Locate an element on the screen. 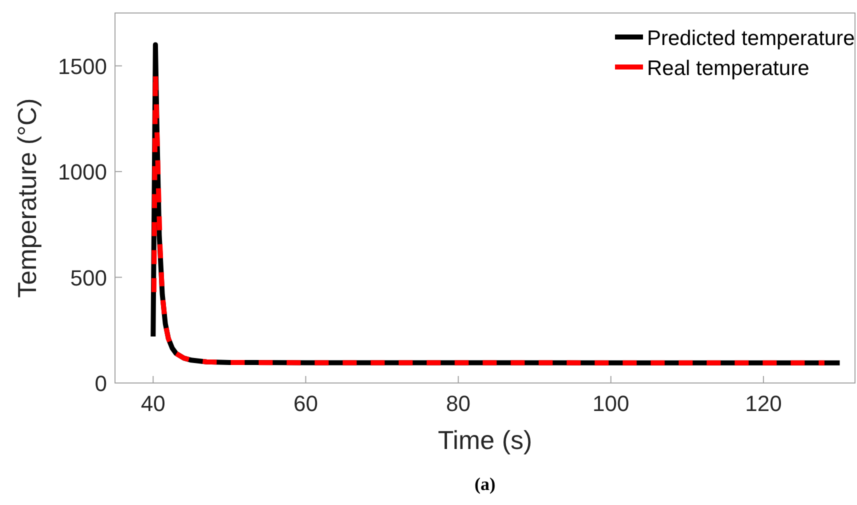 The width and height of the screenshot is (857, 505). legend-label: Real temperature is located at coordinates (728, 68).